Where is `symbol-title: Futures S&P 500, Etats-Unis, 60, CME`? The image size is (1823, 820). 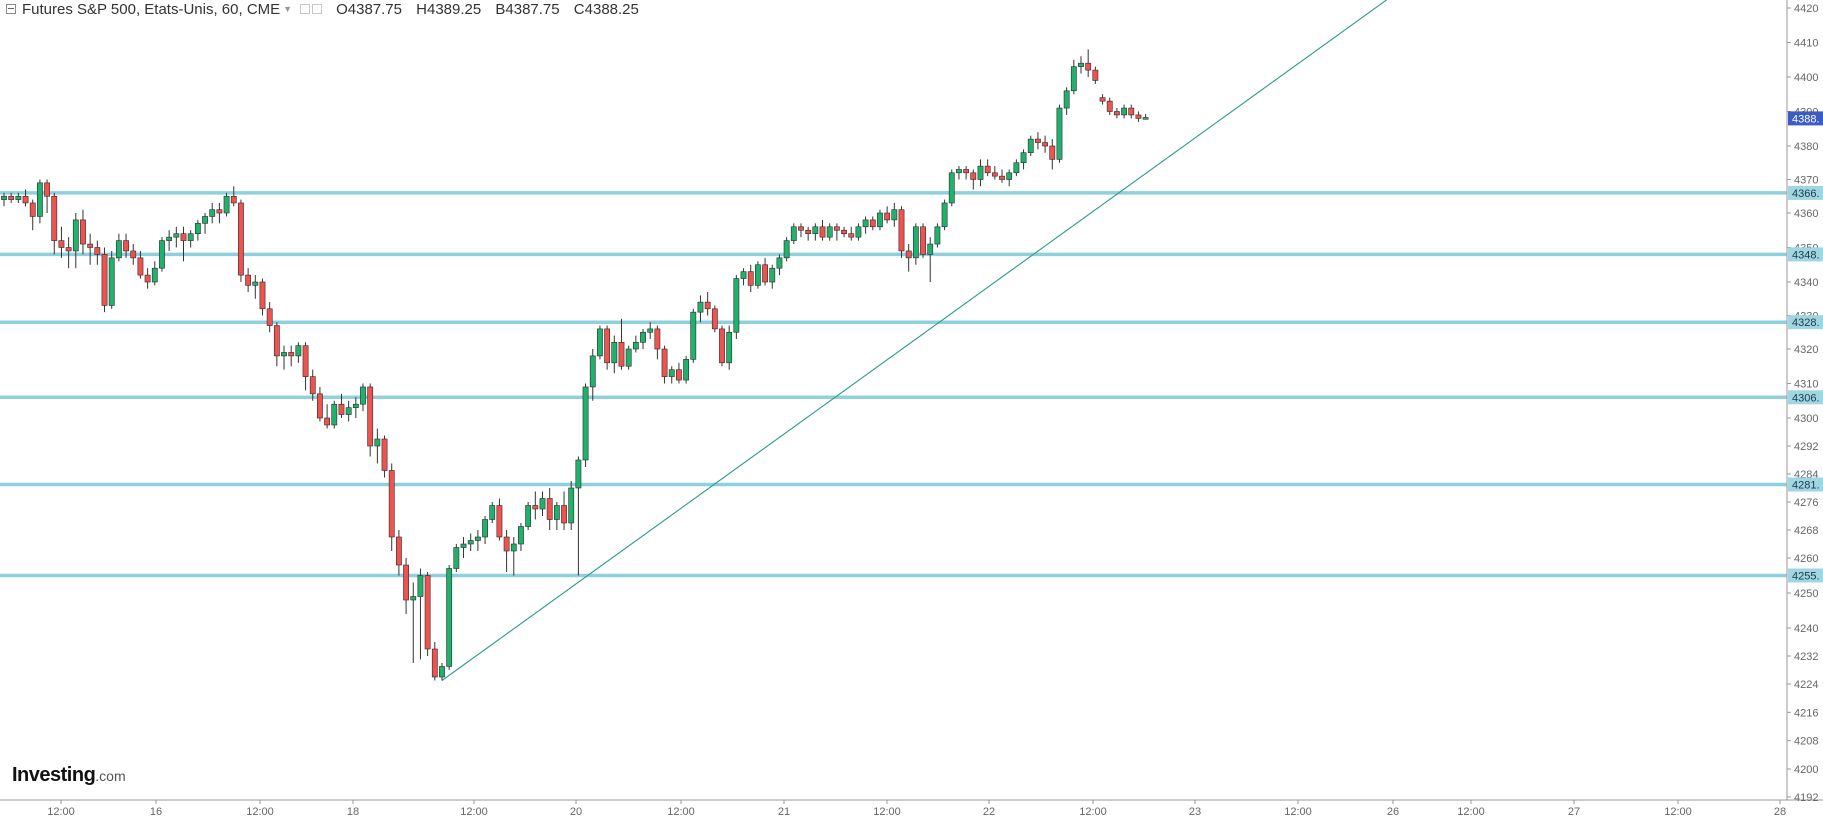 symbol-title: Futures S&P 500, Etats-Unis, 60, CME is located at coordinates (151, 9).